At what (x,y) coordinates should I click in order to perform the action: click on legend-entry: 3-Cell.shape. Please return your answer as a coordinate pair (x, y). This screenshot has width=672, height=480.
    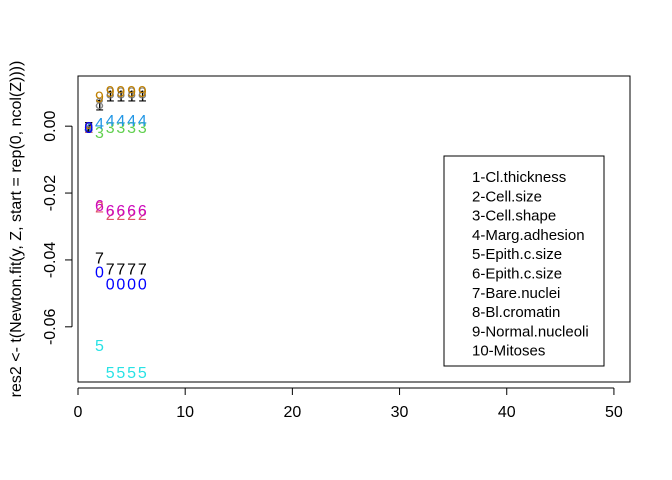
    Looking at the image, I should click on (514, 216).